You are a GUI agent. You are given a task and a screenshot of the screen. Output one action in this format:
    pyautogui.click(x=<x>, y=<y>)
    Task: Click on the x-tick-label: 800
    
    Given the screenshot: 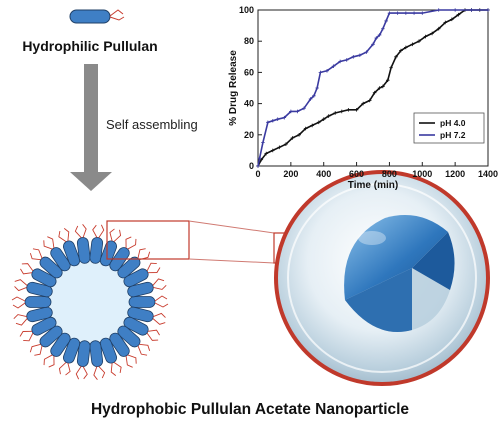 What is the action you would take?
    pyautogui.click(x=389, y=174)
    